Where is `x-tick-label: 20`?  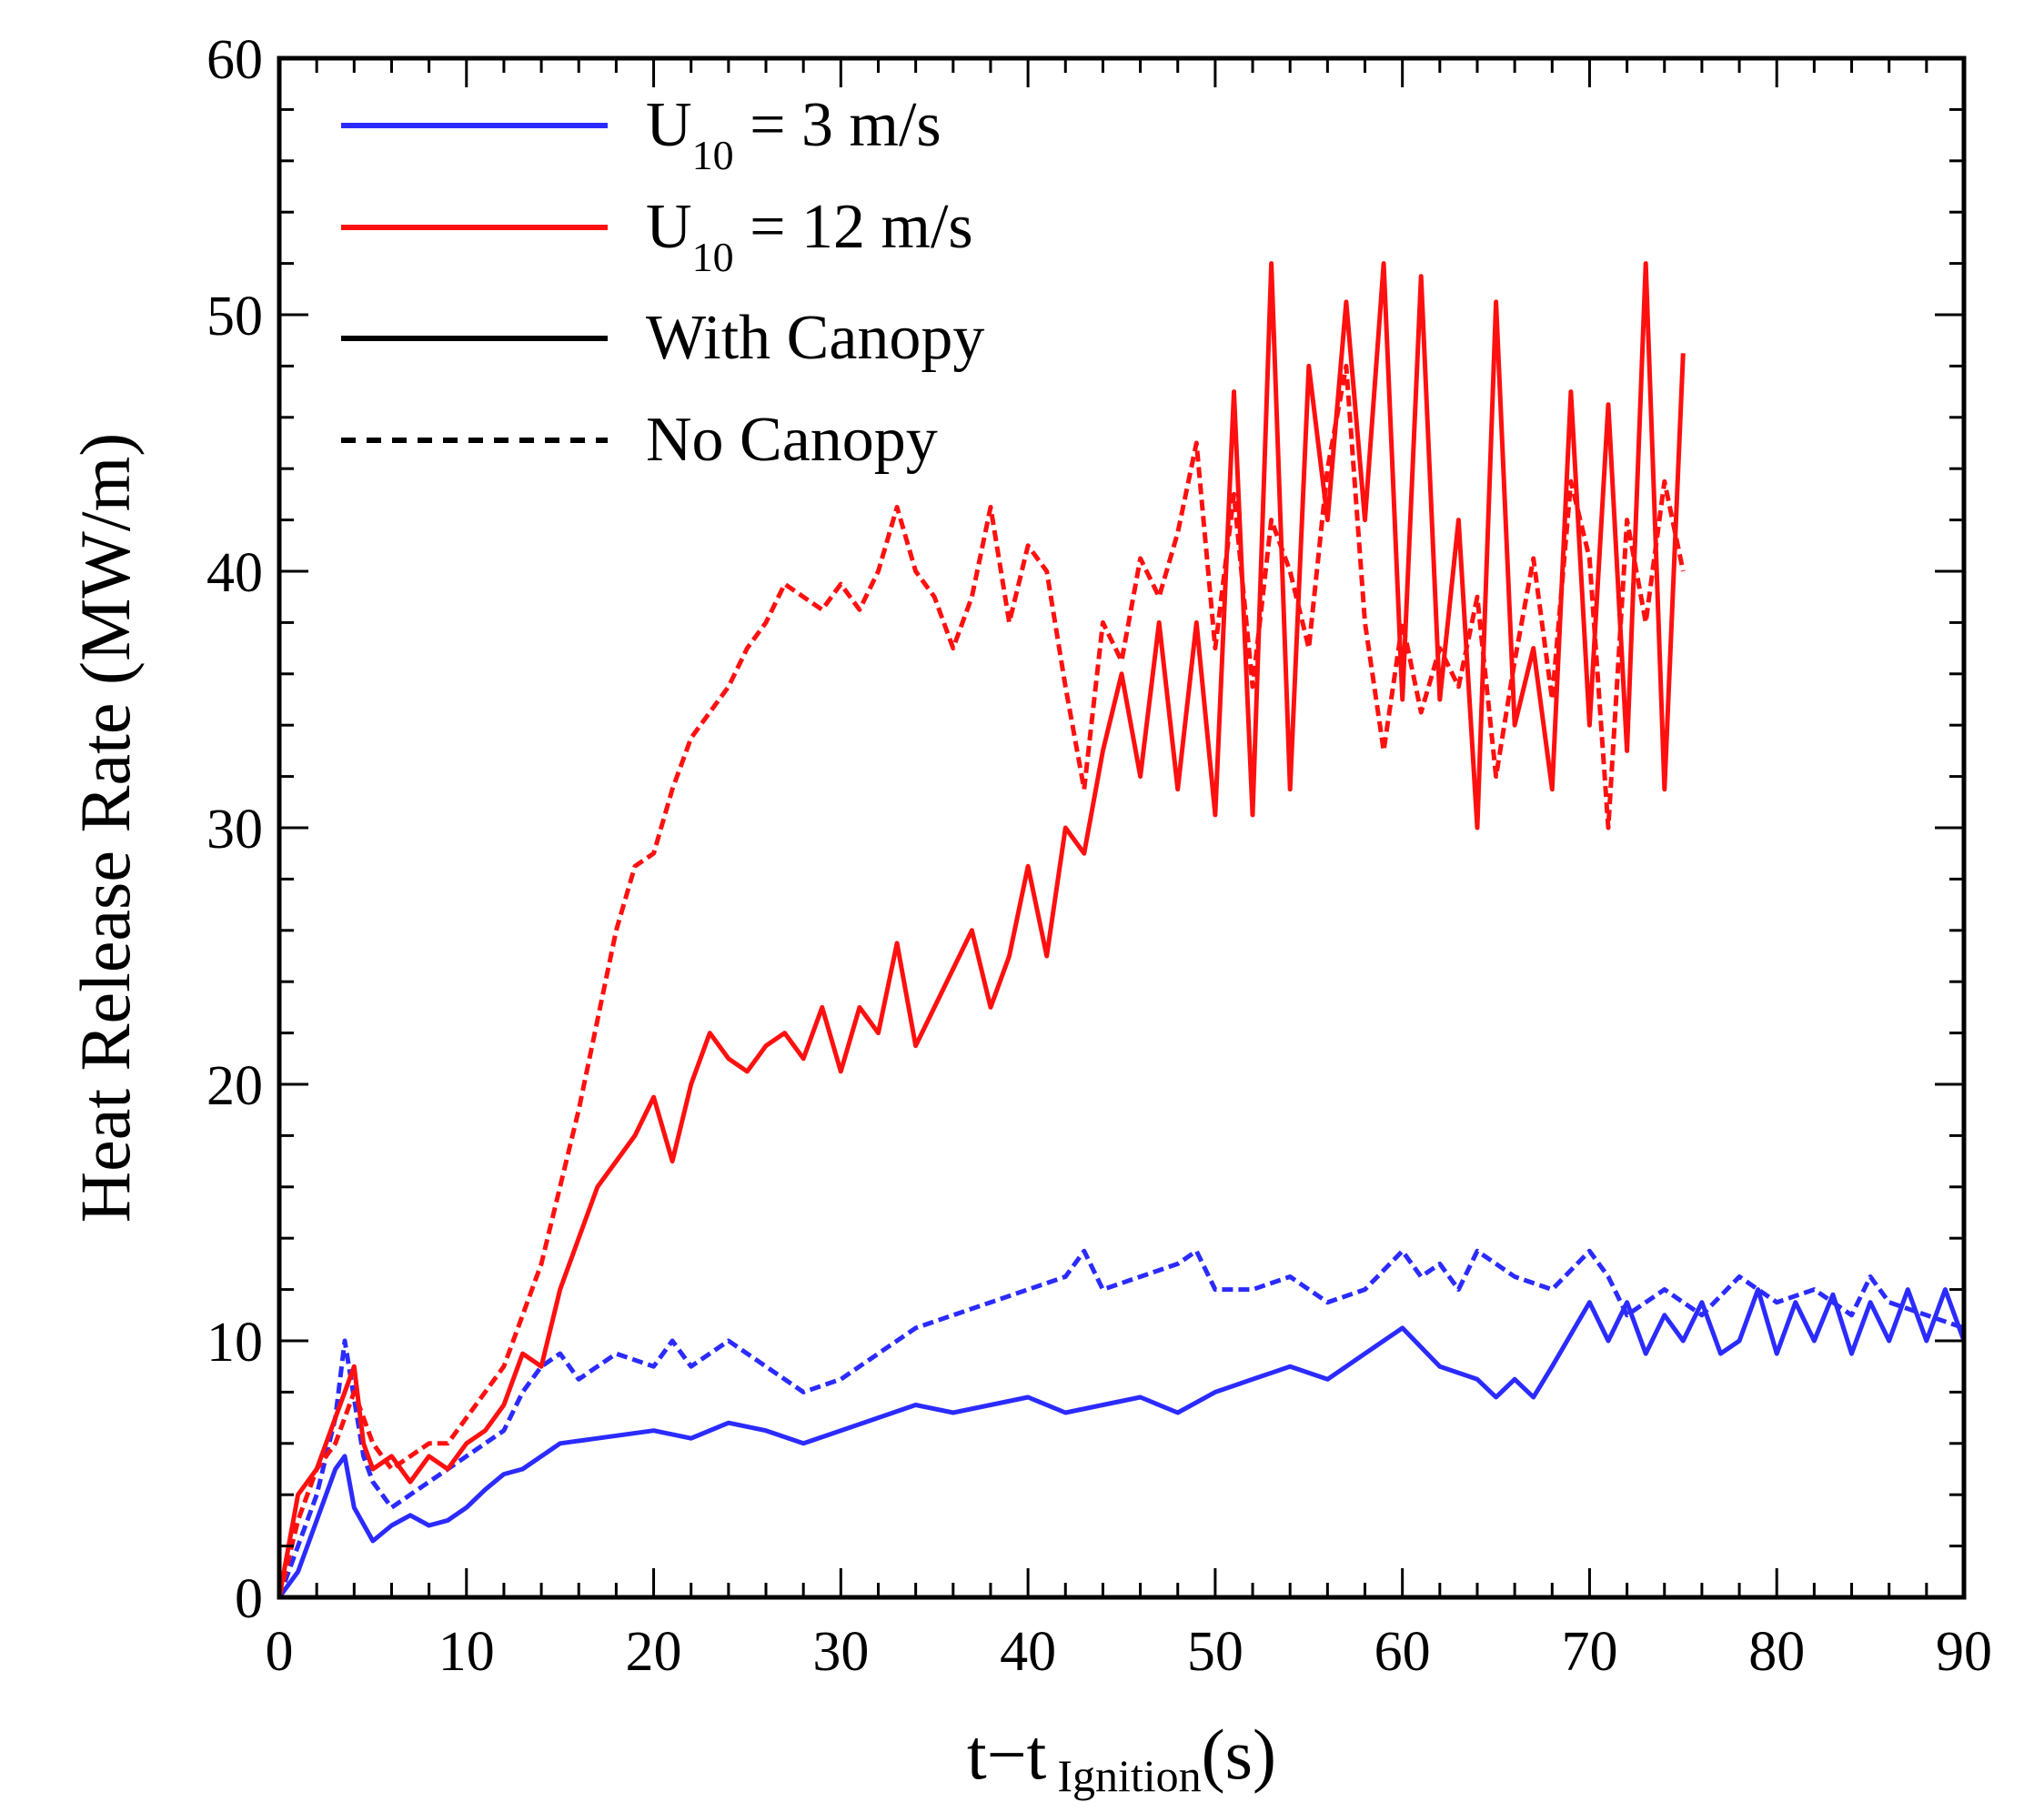 x-tick-label: 20 is located at coordinates (654, 1652).